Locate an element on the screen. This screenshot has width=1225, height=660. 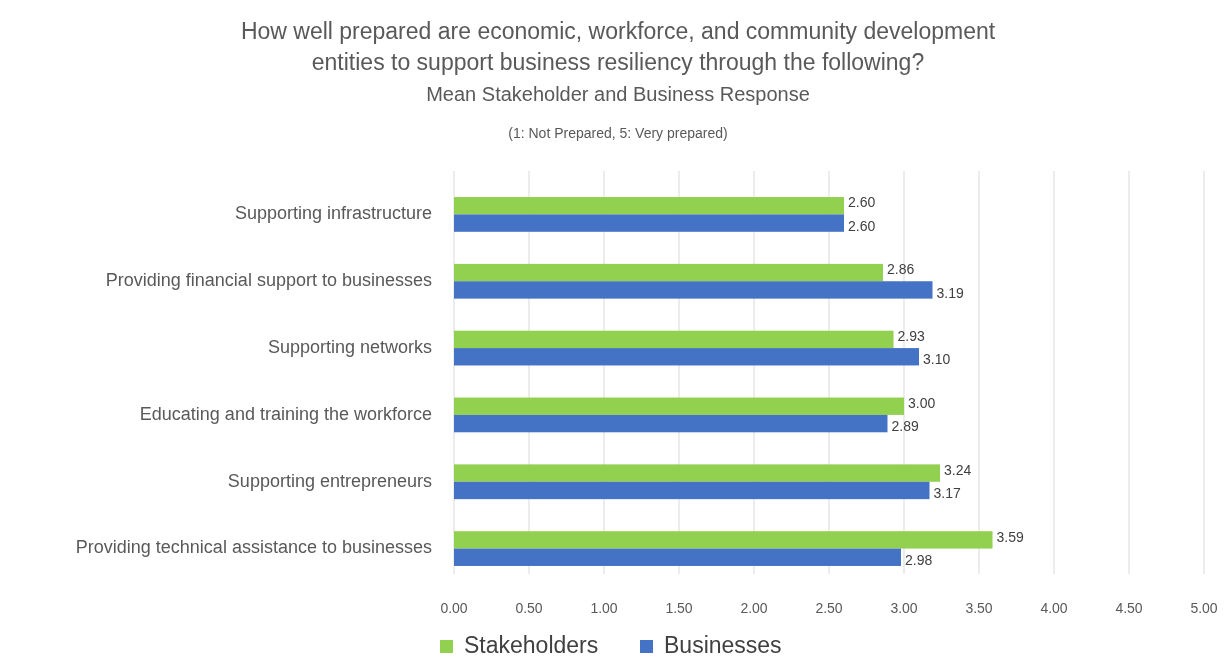
legend-label: Stakeholders is located at coordinates (531, 645).